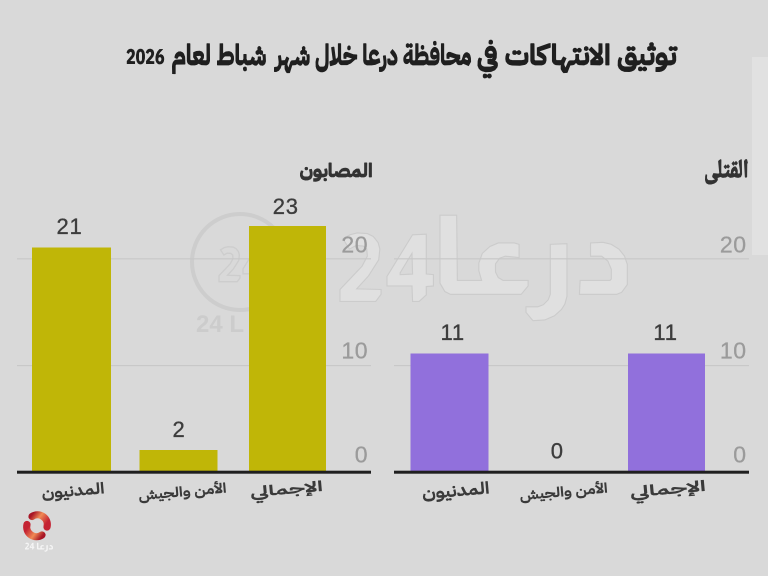 Image resolution: width=768 pixels, height=576 pixels. What do you see at coordinates (286, 206) in the screenshot?
I see `svg-text: 23` at bounding box center [286, 206].